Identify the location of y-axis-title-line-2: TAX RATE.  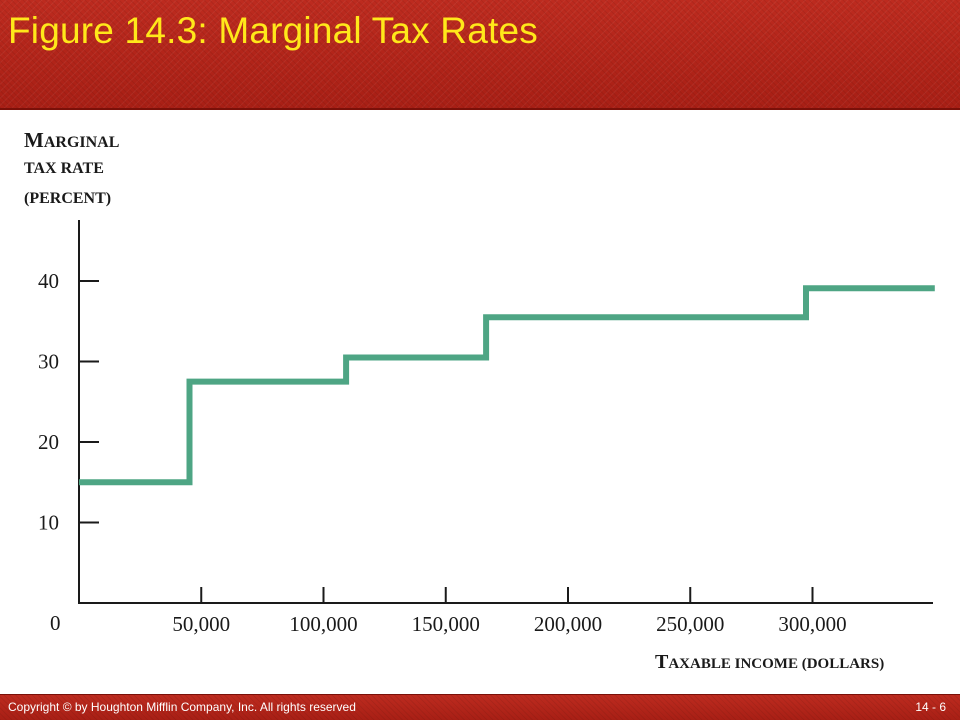
(64, 168).